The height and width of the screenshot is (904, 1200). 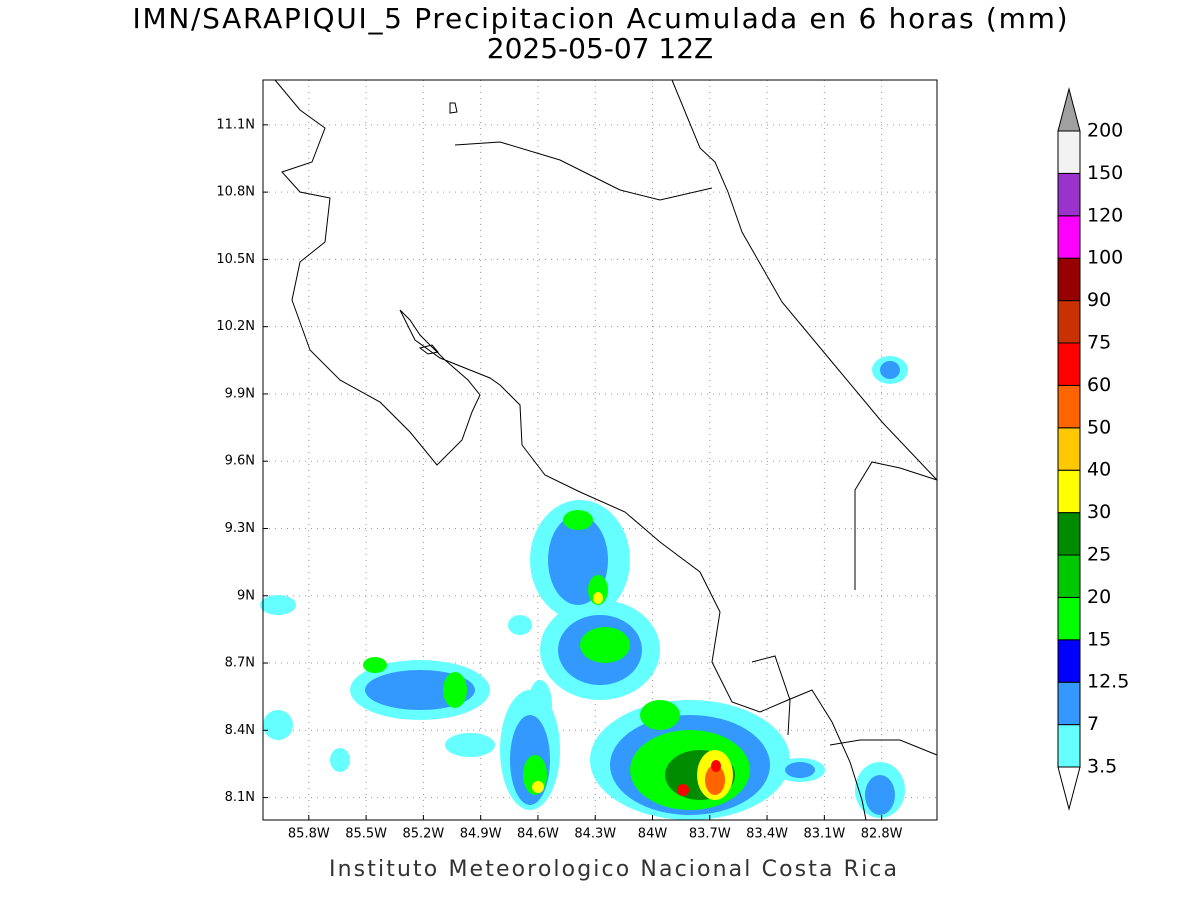 What do you see at coordinates (1105, 215) in the screenshot?
I see `colorbar-label: 120` at bounding box center [1105, 215].